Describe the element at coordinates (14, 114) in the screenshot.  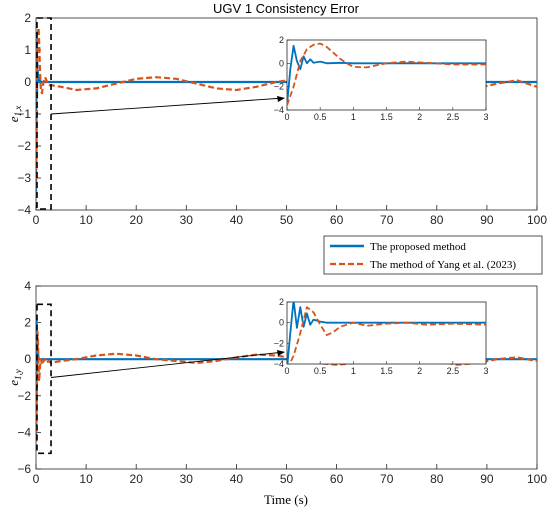
I see `y-axis-label: e1,x` at that location.